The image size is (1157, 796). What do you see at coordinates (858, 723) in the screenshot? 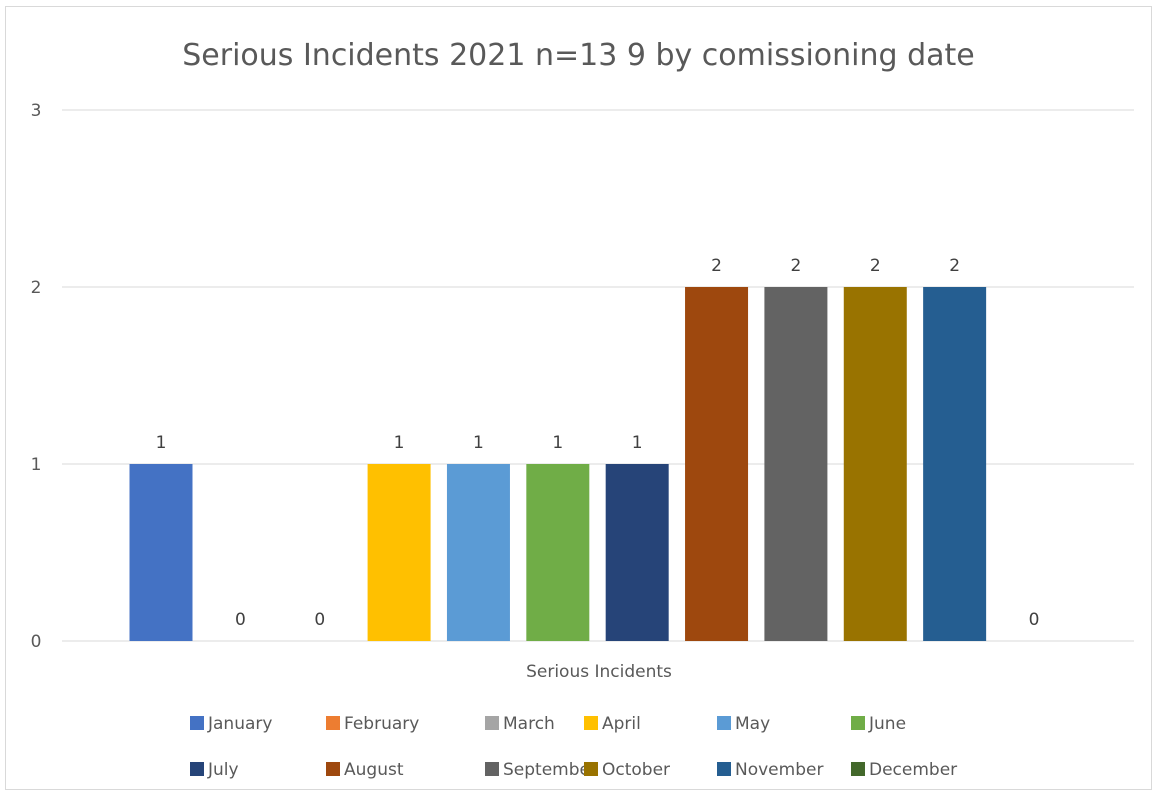
I see `legend-swatch-june` at bounding box center [858, 723].